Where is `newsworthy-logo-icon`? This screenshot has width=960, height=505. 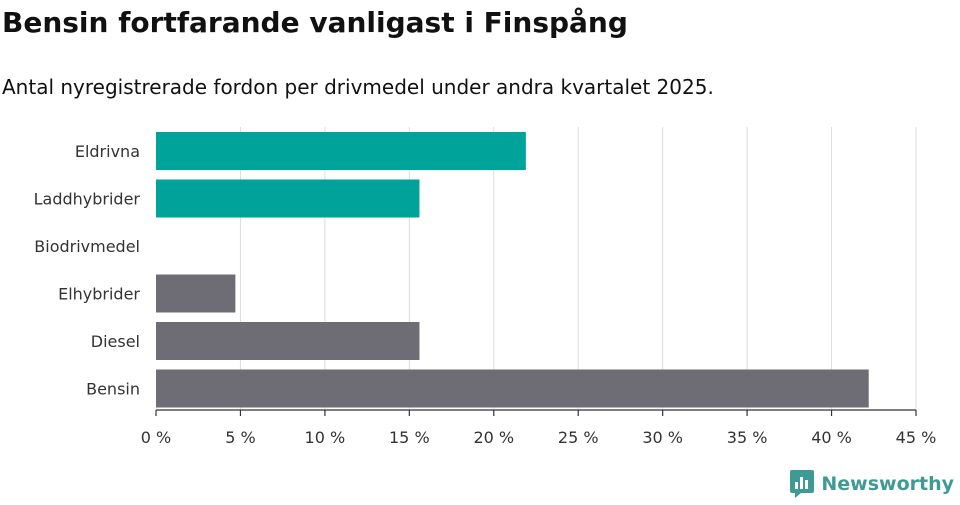 newsworthy-logo-icon is located at coordinates (802, 484).